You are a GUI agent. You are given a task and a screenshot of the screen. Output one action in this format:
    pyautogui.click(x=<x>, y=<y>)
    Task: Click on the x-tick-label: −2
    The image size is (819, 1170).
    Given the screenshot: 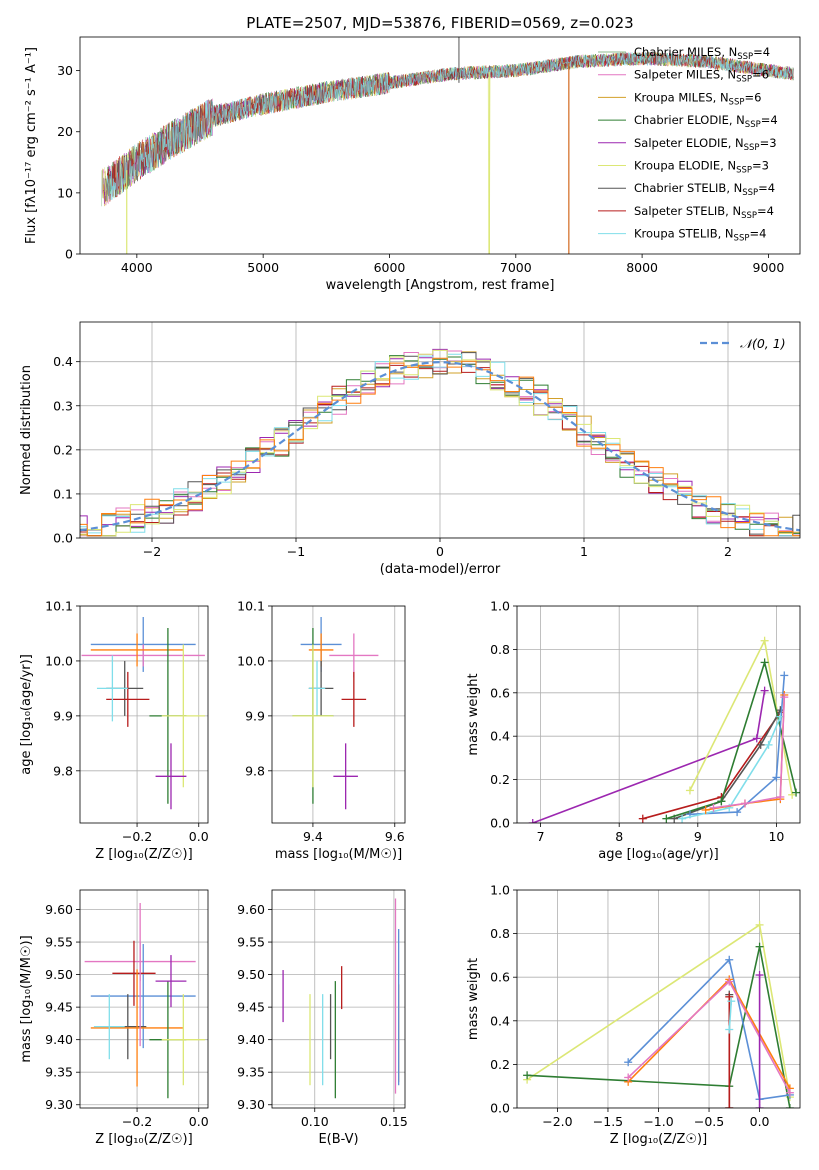 What is the action you would take?
    pyautogui.click(x=152, y=551)
    